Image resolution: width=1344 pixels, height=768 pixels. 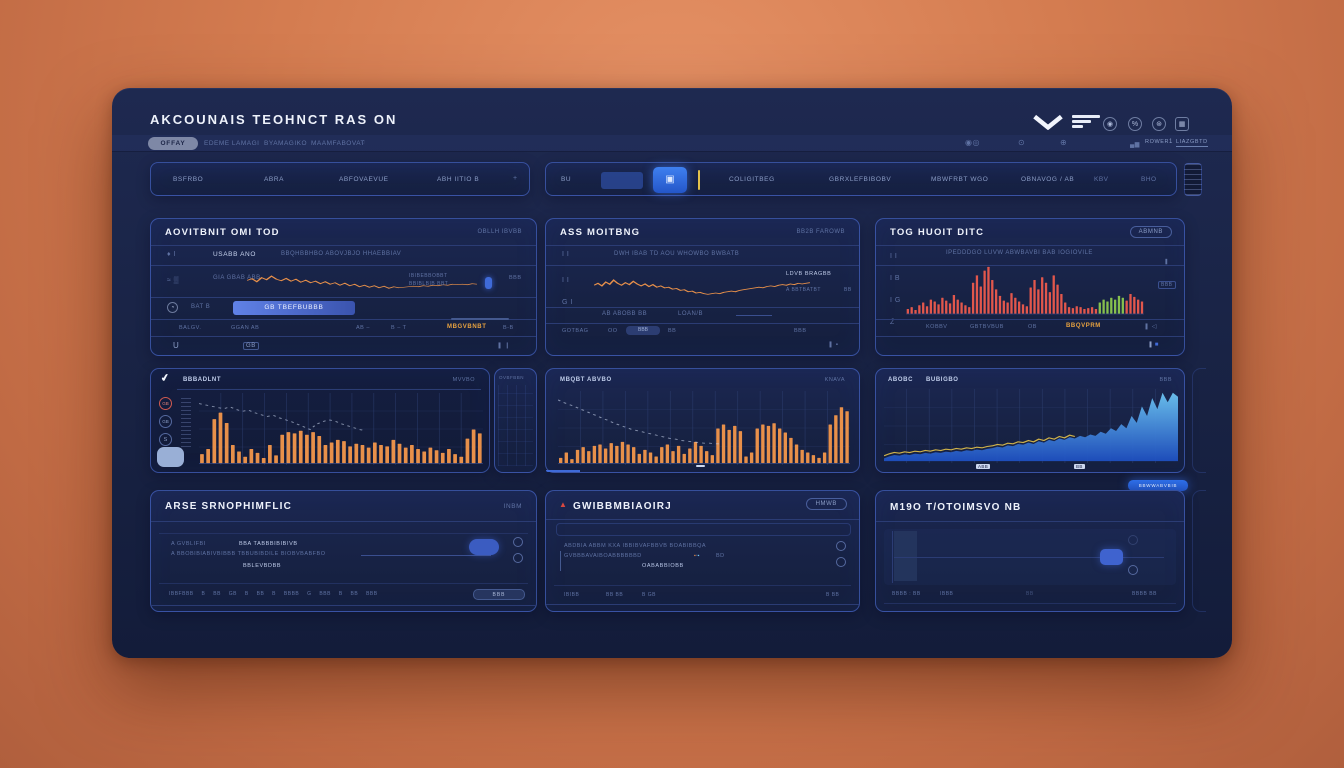 I want to click on nav-item-3: MAAMFABOVAT, so click(x=338, y=143).